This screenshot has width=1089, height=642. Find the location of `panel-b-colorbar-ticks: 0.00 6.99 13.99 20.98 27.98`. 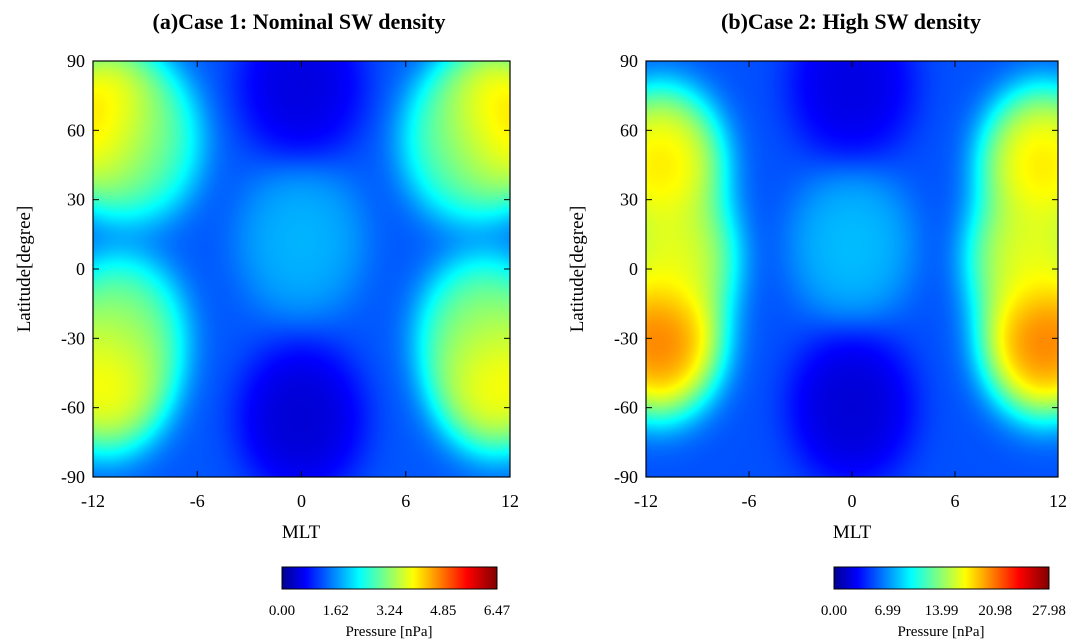

panel-b-colorbar-ticks: 0.00 6.99 13.99 20.98 27.98 is located at coordinates (943, 611).